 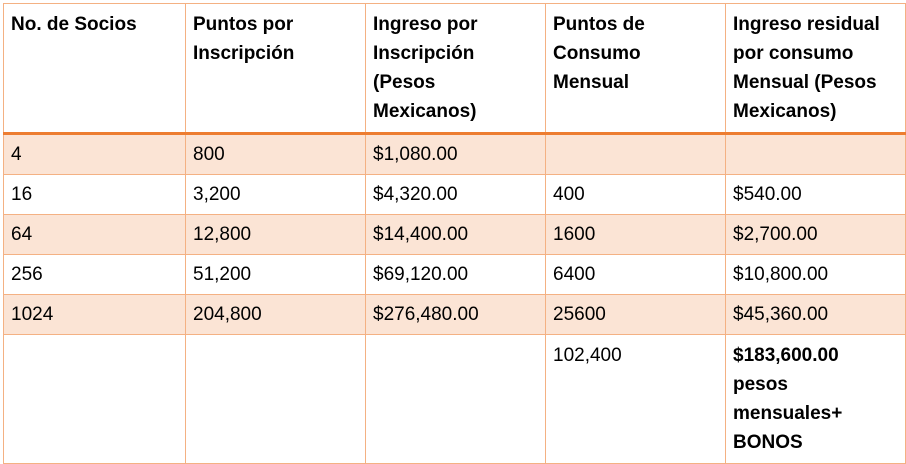 I want to click on table-row: 16 3,200 $4,320.00 400 $540.00, so click(x=454, y=194).